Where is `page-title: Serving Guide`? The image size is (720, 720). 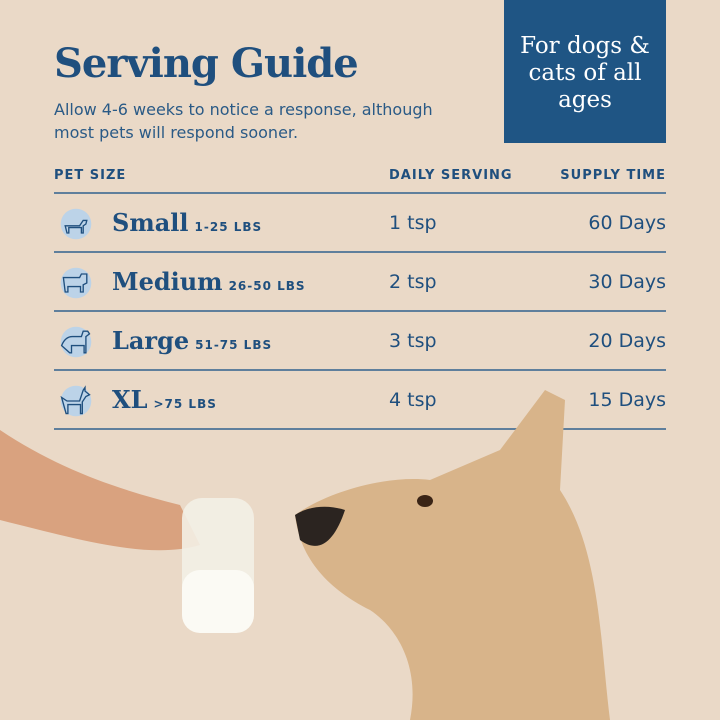
page-title: Serving Guide is located at coordinates (206, 63).